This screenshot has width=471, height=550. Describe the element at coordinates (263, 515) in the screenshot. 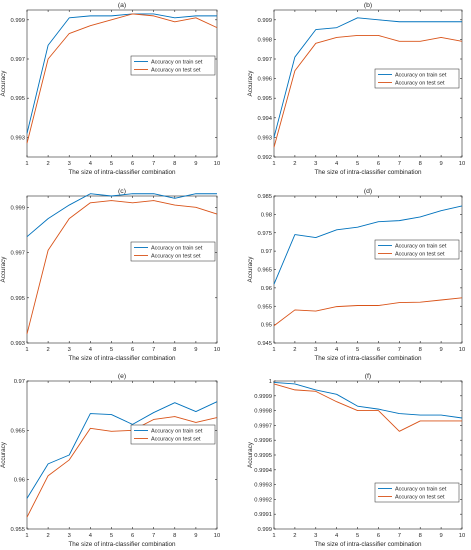

I see `y-tick-label: 0.9991` at that location.